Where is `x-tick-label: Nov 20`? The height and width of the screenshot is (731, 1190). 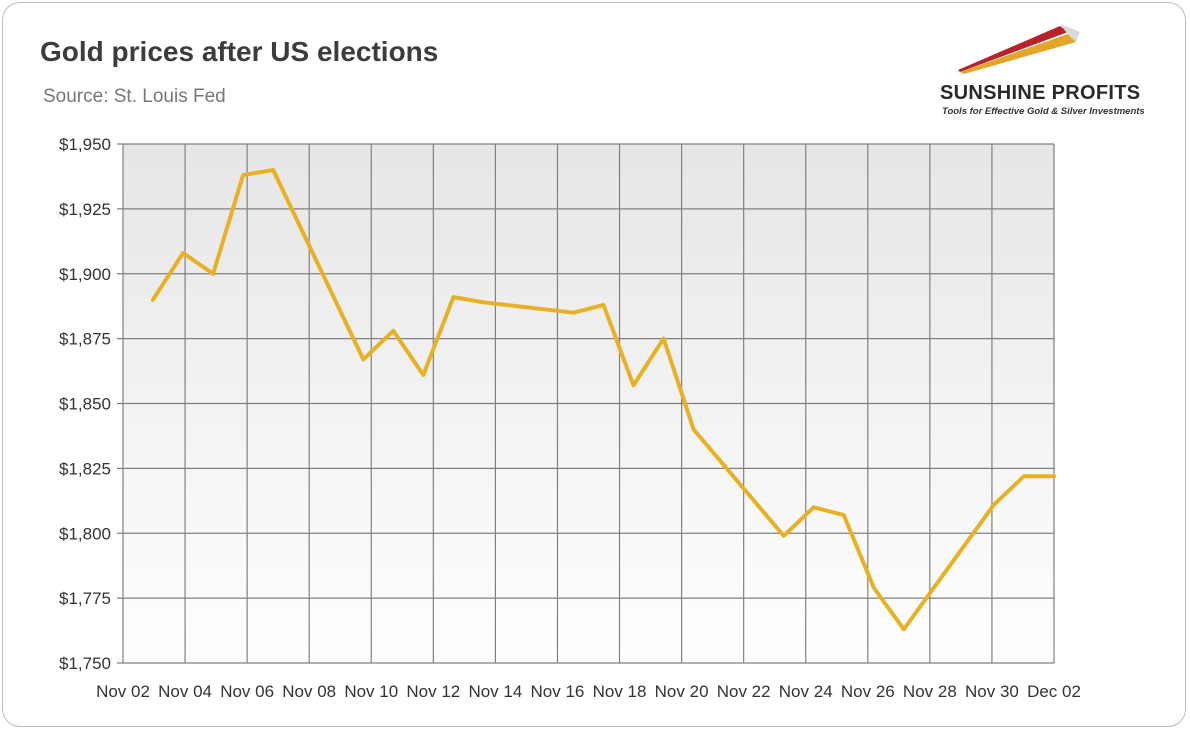
x-tick-label: Nov 20 is located at coordinates (682, 691).